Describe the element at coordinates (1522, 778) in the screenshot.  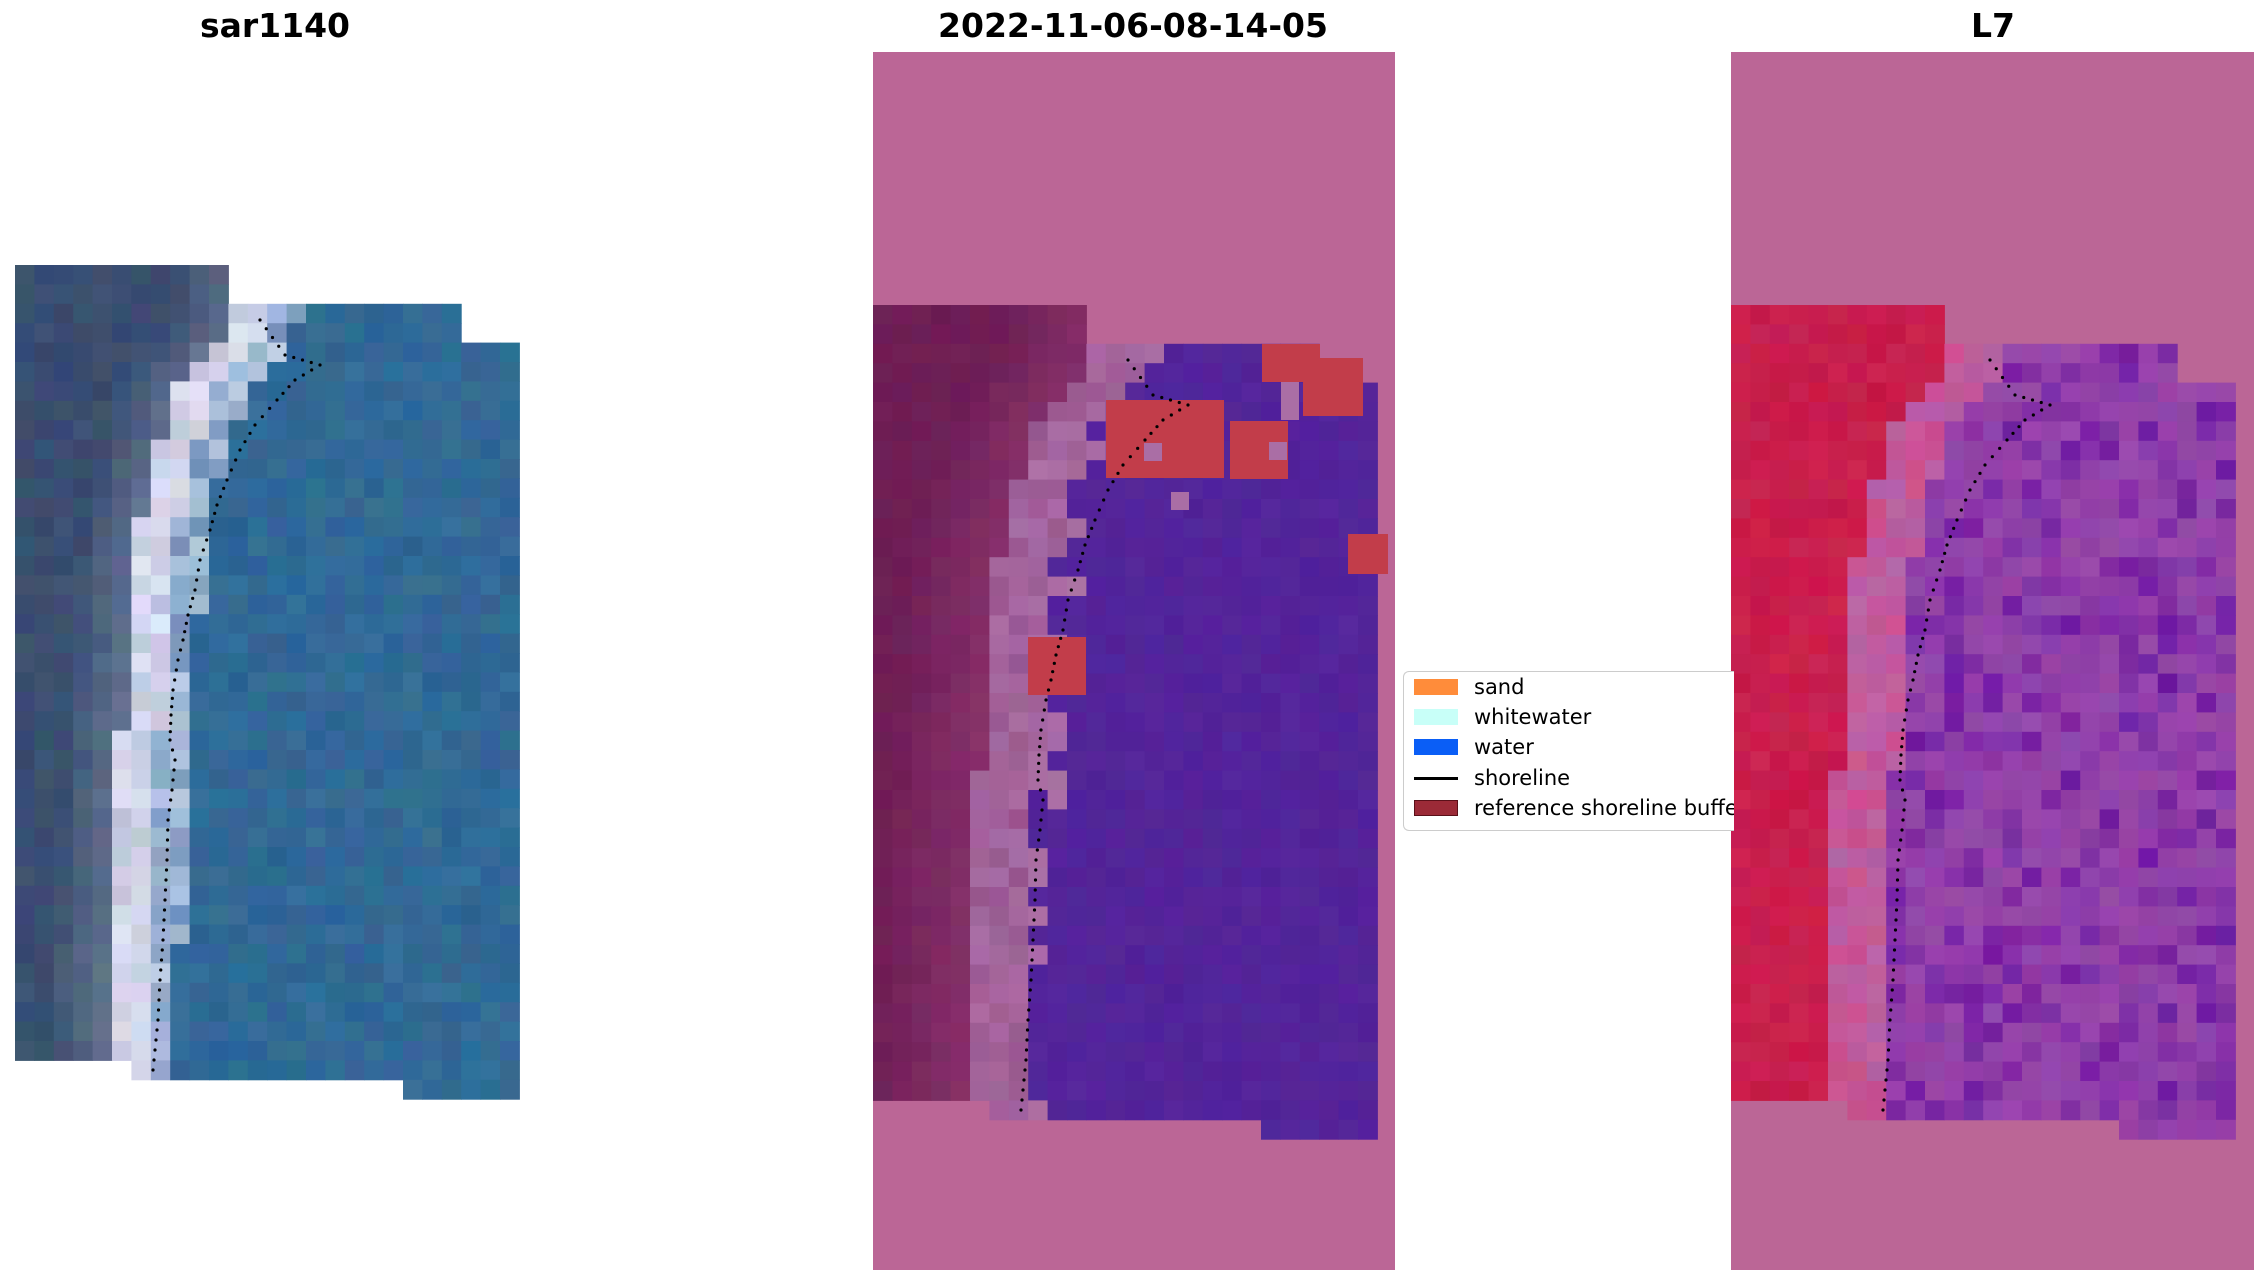
I see `legend-label-shoreline: shoreline` at that location.